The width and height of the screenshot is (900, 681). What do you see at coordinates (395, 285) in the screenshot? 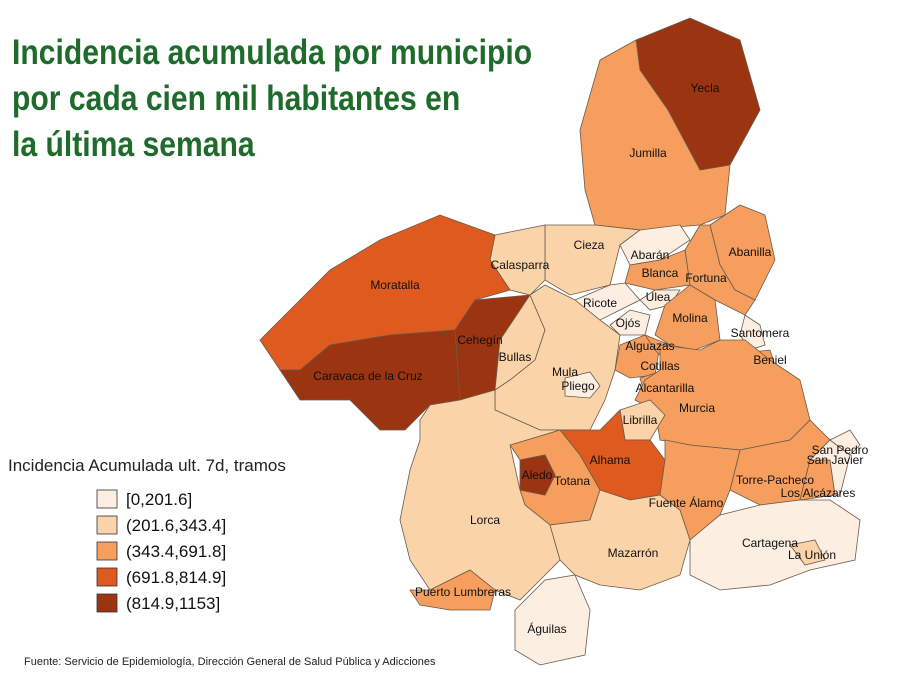
I see `municipality-label: Moratalla` at bounding box center [395, 285].